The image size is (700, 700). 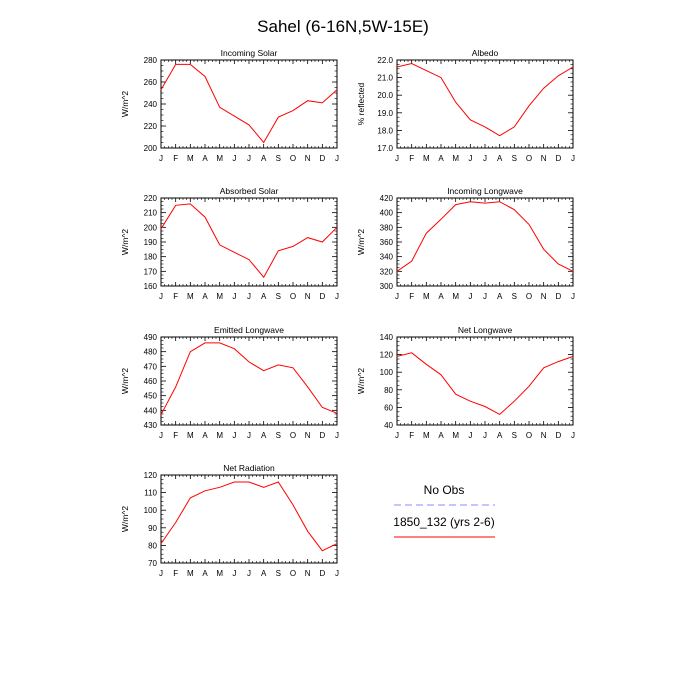 I want to click on y-tick-label: 340, so click(x=387, y=257).